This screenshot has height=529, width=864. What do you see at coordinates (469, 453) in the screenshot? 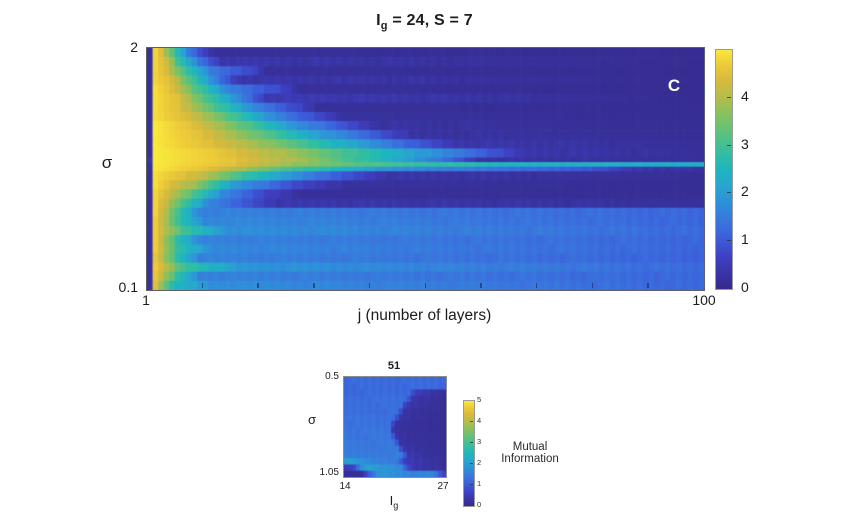
I see `inset-colorbar-canvas` at bounding box center [469, 453].